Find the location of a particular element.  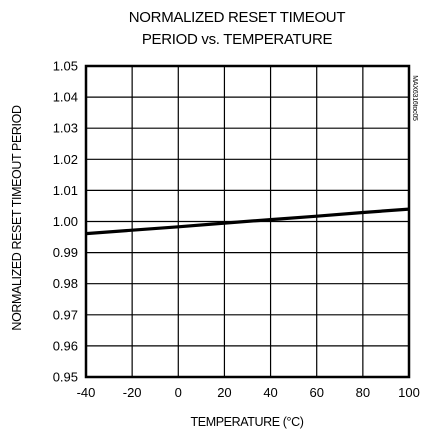

y-tick-label: 0.97 is located at coordinates (65, 314).